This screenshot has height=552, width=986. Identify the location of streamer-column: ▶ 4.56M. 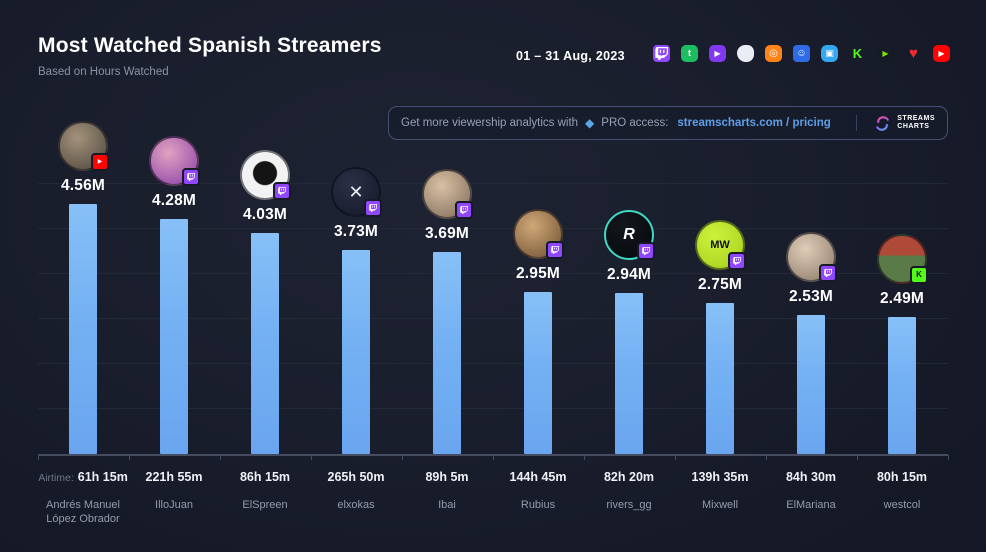
(83, 287).